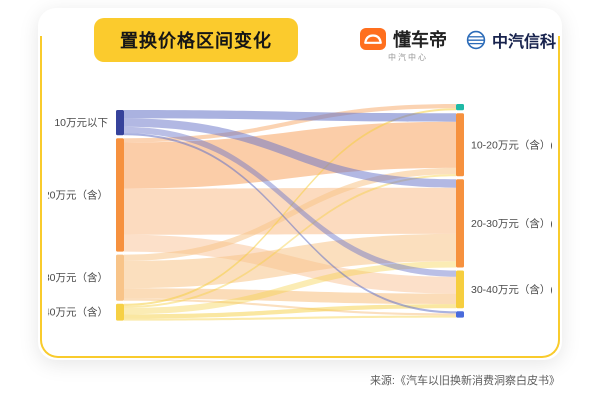  Describe the element at coordinates (408, 57) in the screenshot. I see `catarc-center-label: 中汽中心` at that location.